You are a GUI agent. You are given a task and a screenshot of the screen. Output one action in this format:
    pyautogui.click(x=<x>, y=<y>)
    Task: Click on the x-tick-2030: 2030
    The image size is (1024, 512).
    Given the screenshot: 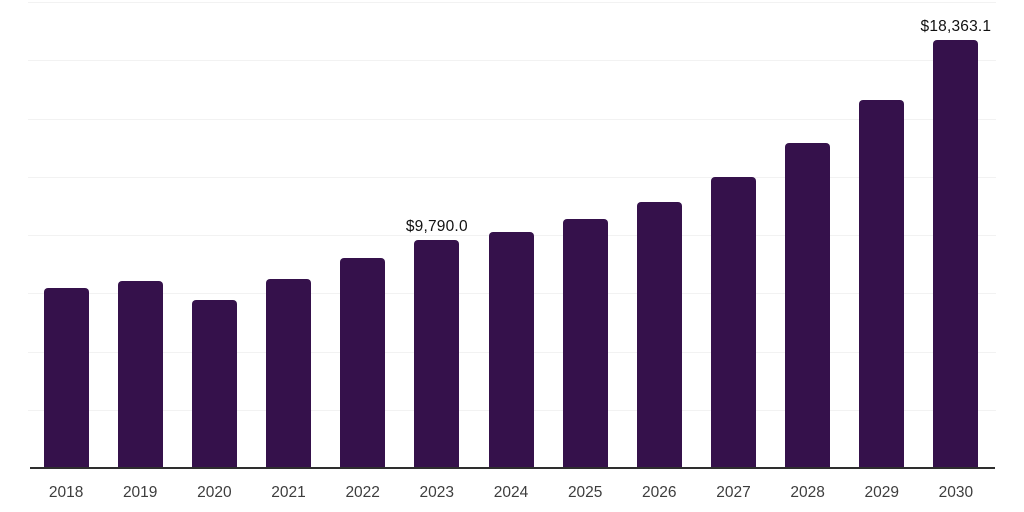 What is the action you would take?
    pyautogui.click(x=956, y=492)
    